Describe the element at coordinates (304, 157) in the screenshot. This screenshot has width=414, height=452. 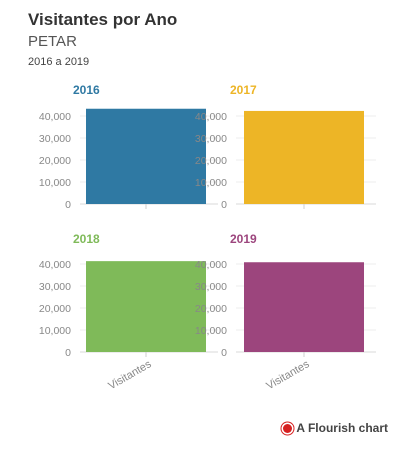
I see `bar-2017` at that location.